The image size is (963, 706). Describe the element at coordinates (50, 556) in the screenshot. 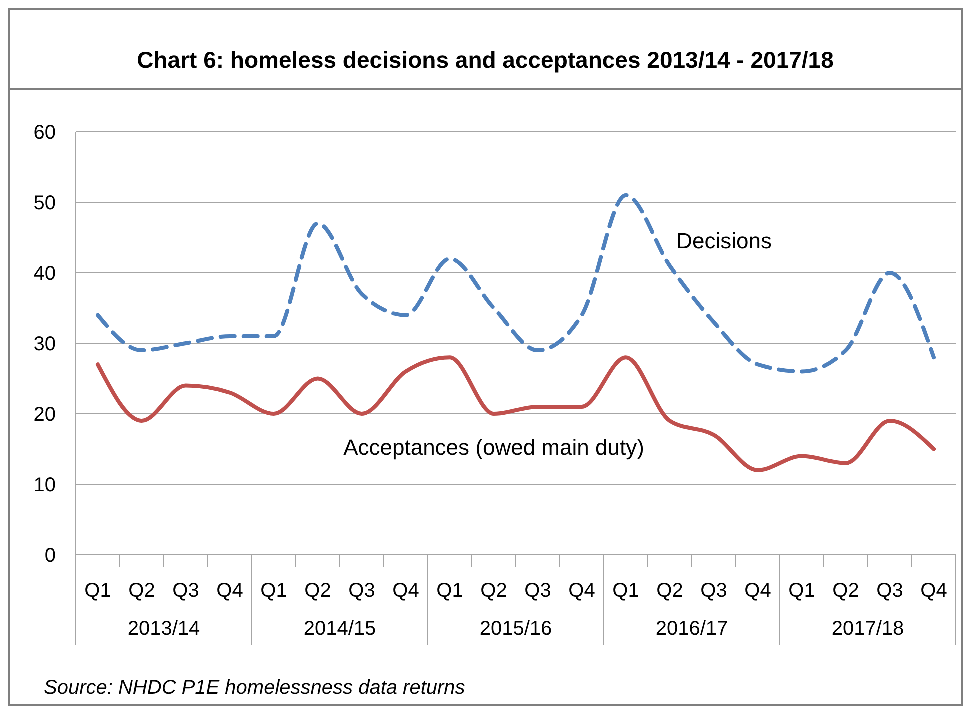

I see `y-tick-label: 0` at that location.